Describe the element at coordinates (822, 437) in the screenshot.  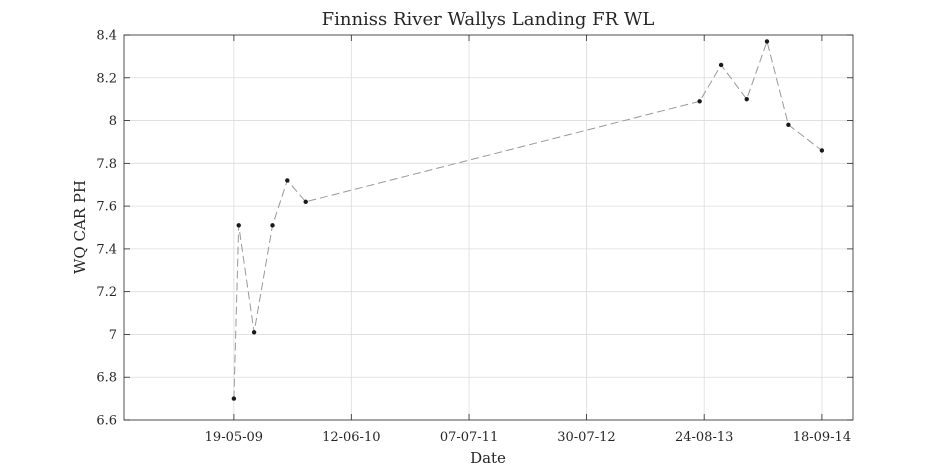
I see `x-tick-label: 18-09-14` at that location.